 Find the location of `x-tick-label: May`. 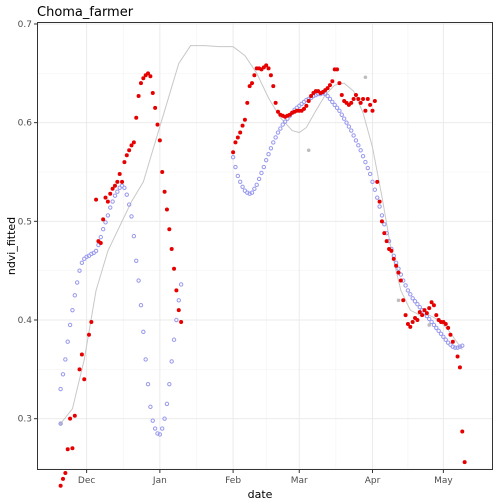

x-tick-label: May is located at coordinates (443, 481).